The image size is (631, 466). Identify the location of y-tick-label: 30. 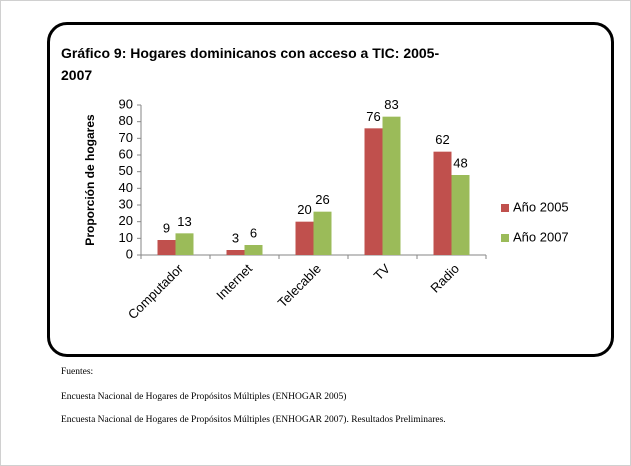
(126, 203).